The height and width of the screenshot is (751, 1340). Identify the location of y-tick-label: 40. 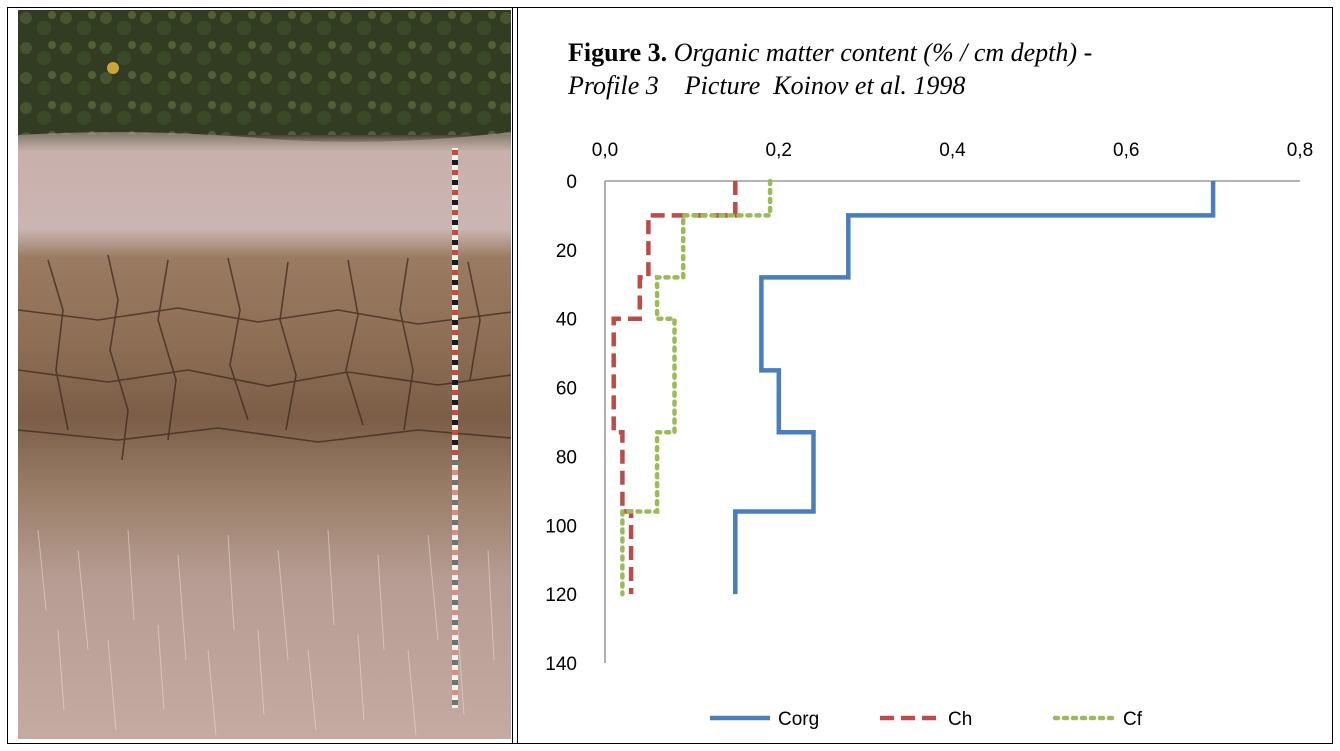
(566, 320).